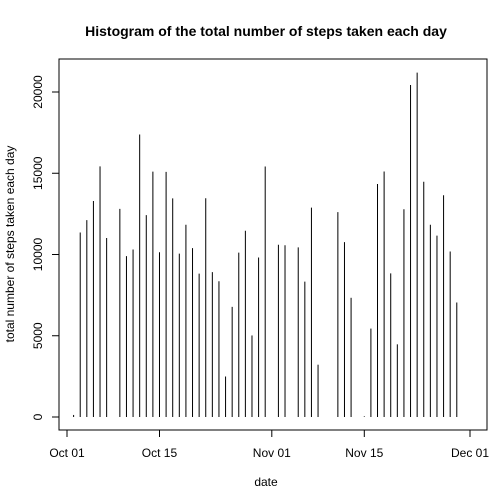 This screenshot has height=504, width=504. What do you see at coordinates (45, 247) in the screenshot?
I see `y-axis: 0 5000 10000 15000 20000` at bounding box center [45, 247].